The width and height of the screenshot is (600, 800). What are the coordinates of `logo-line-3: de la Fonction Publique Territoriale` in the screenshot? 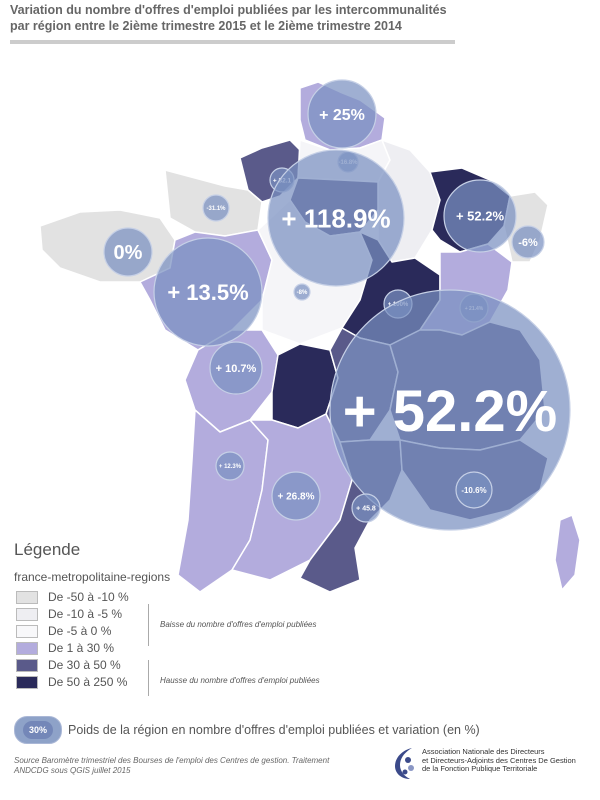 It's located at (480, 768).